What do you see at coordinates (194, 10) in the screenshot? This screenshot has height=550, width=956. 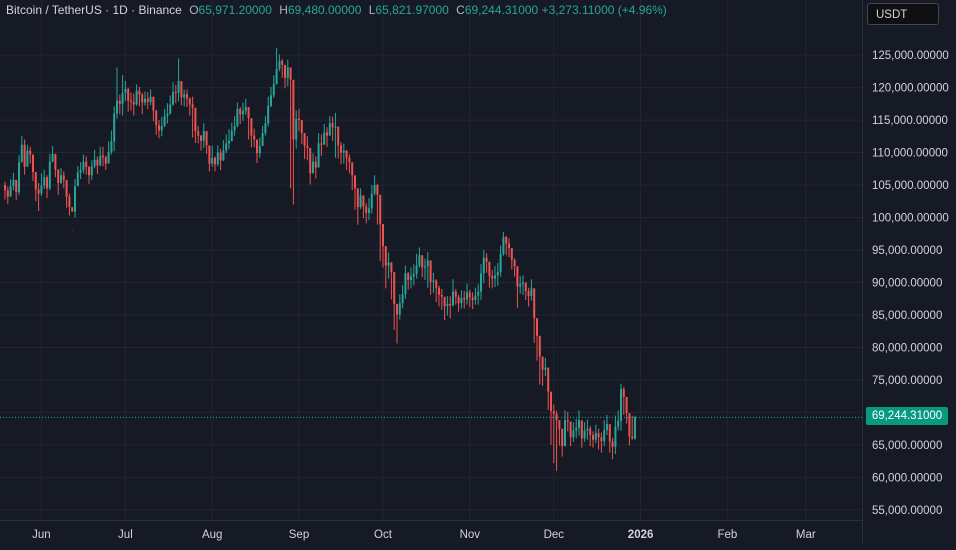 I see `open-label: O` at bounding box center [194, 10].